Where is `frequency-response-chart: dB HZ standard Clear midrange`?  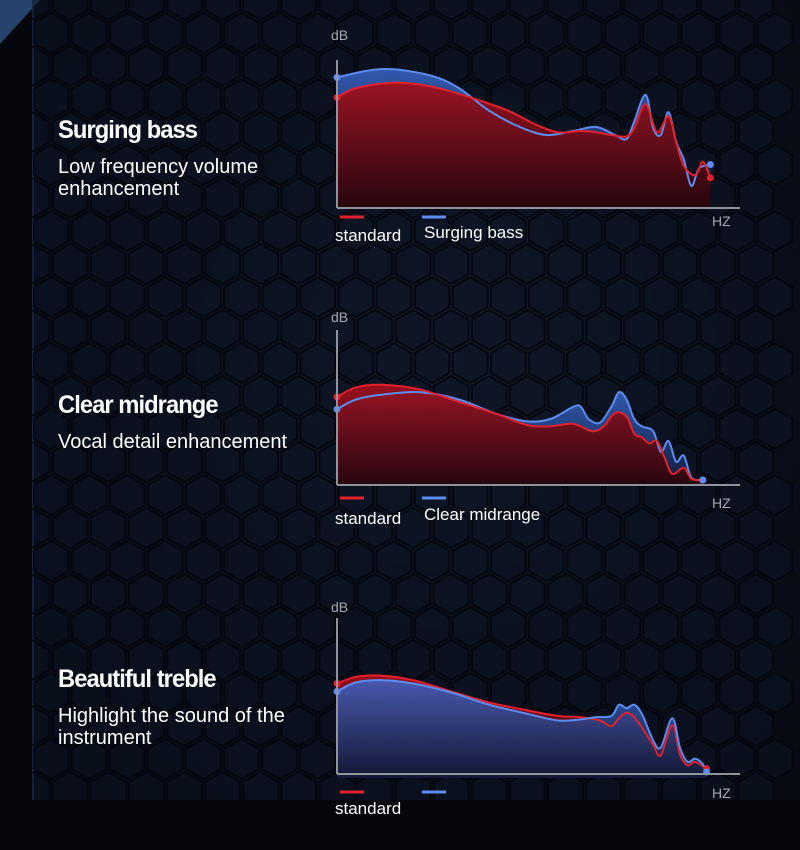
frequency-response-chart: dB HZ standard Clear midrange is located at coordinates (535, 418).